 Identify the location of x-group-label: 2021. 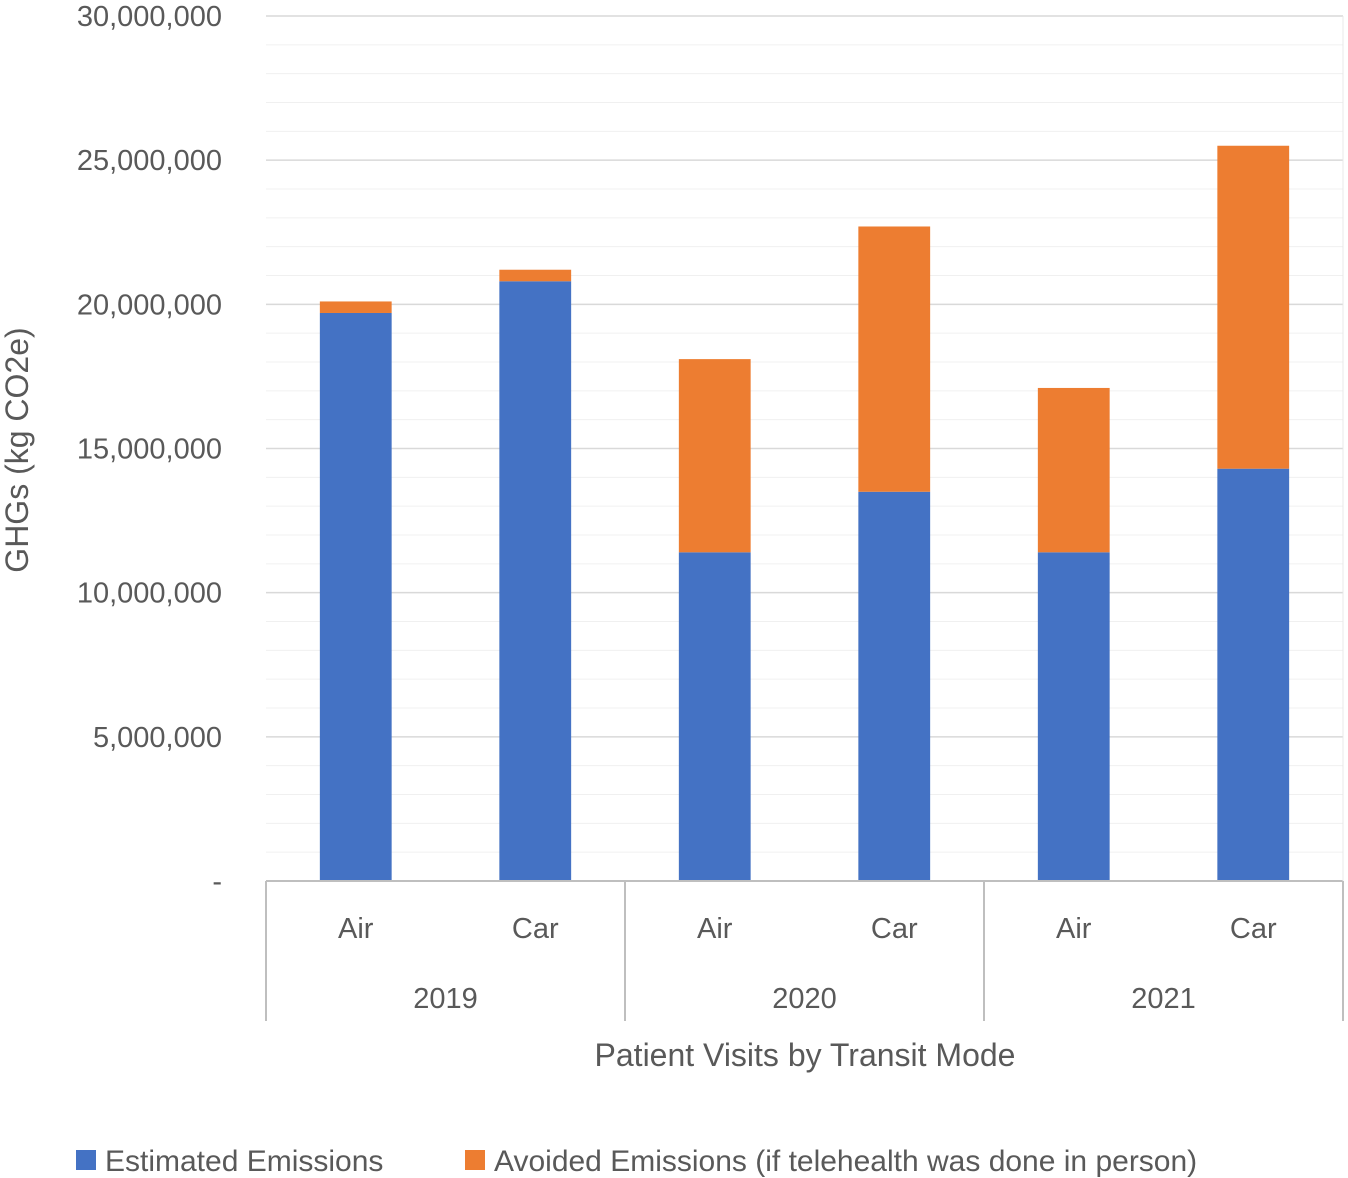
(1163, 999).